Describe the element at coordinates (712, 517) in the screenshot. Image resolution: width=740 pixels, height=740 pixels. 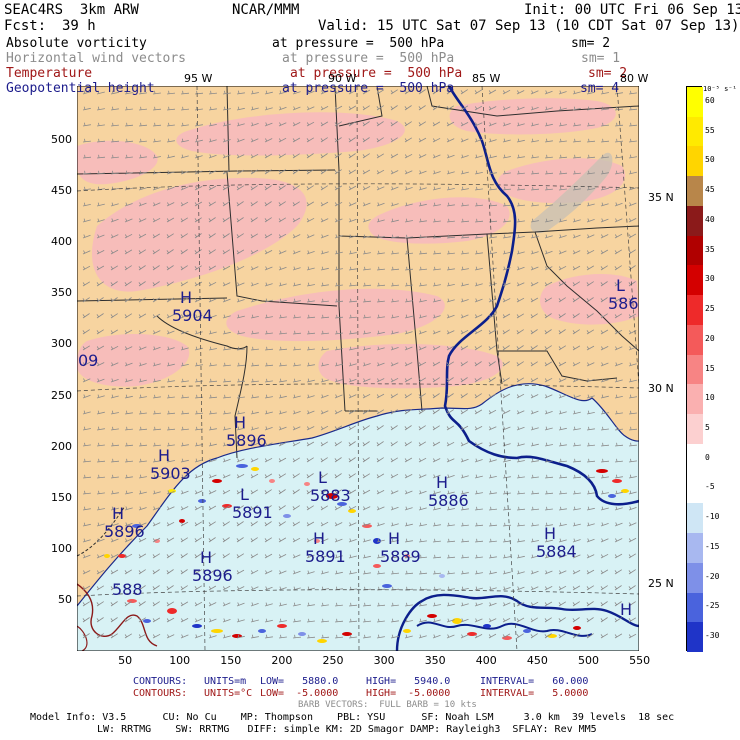
I see `colorbar-label: -10` at that location.